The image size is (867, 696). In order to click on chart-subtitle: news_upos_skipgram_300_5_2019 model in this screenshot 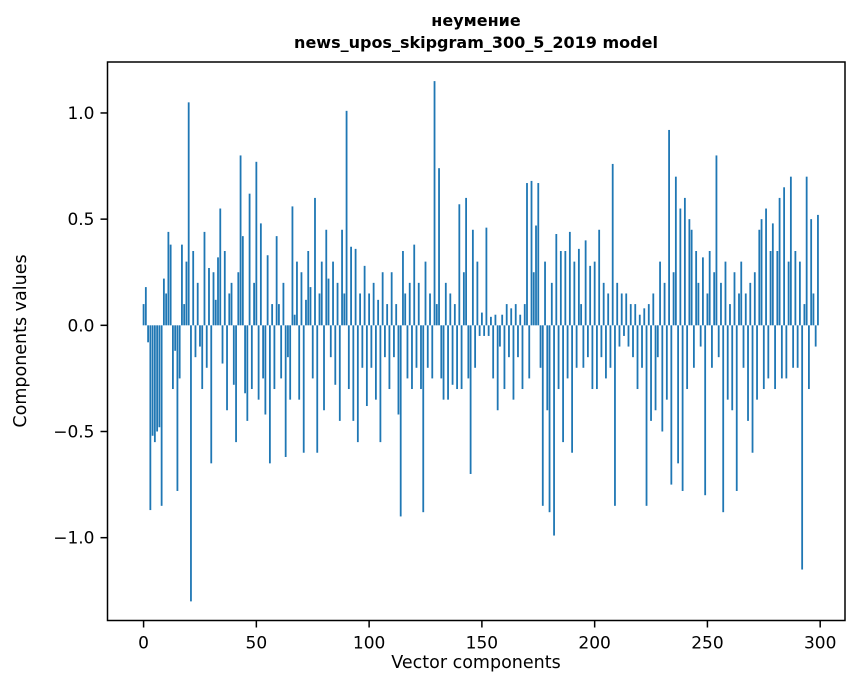, I will do `click(476, 42)`.